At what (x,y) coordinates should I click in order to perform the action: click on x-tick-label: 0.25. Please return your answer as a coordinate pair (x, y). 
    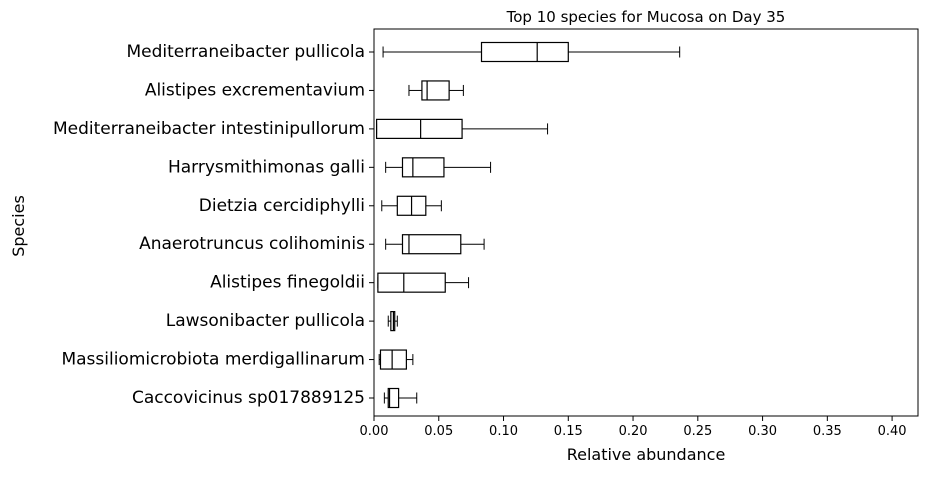
    Looking at the image, I should click on (697, 431).